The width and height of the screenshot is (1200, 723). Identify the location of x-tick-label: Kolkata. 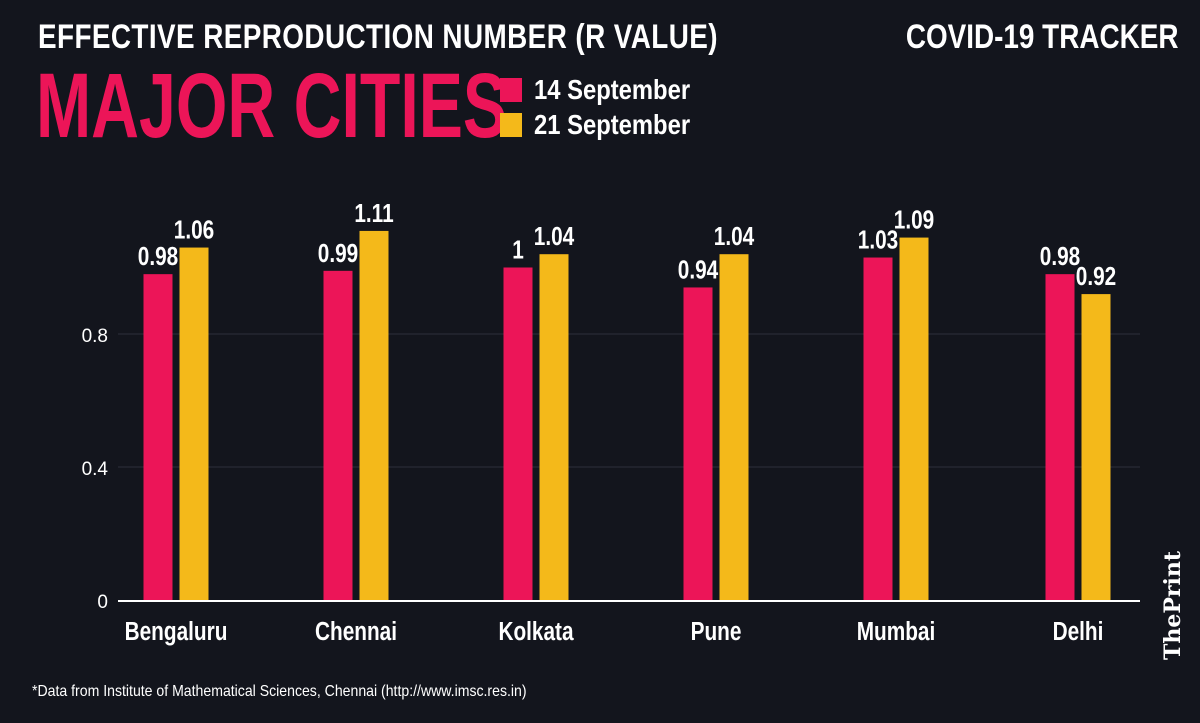
(536, 631).